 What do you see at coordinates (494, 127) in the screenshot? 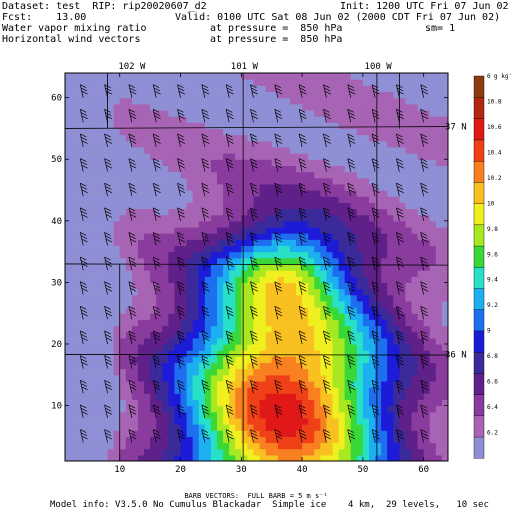
I see `colorbar-label: 10.6` at bounding box center [494, 127].